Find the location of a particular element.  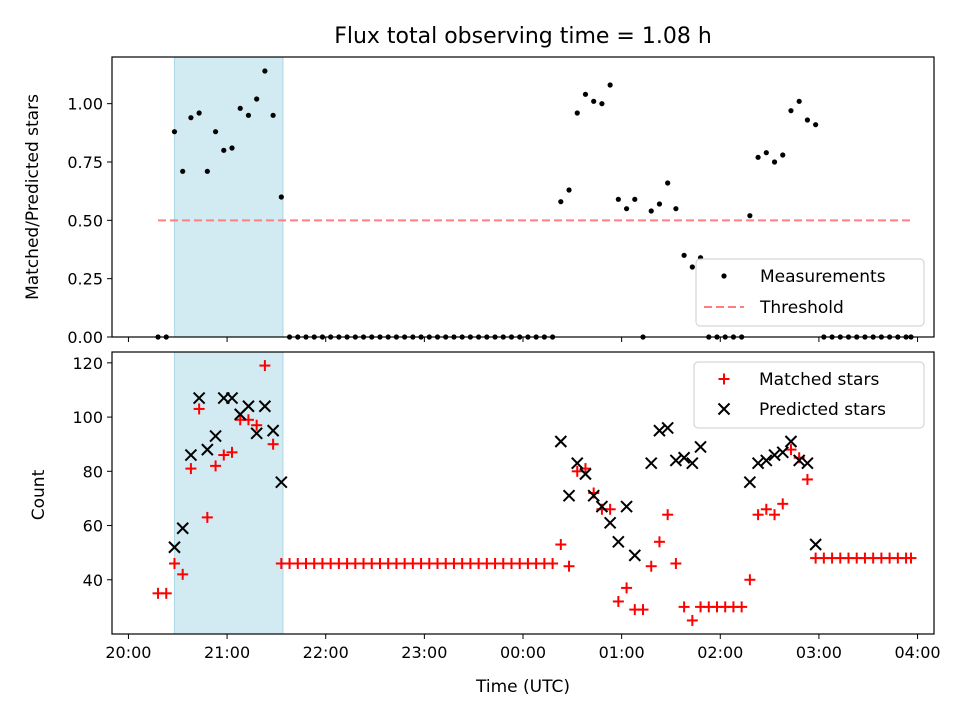

legend-predicted-marker-b is located at coordinates (724, 409).